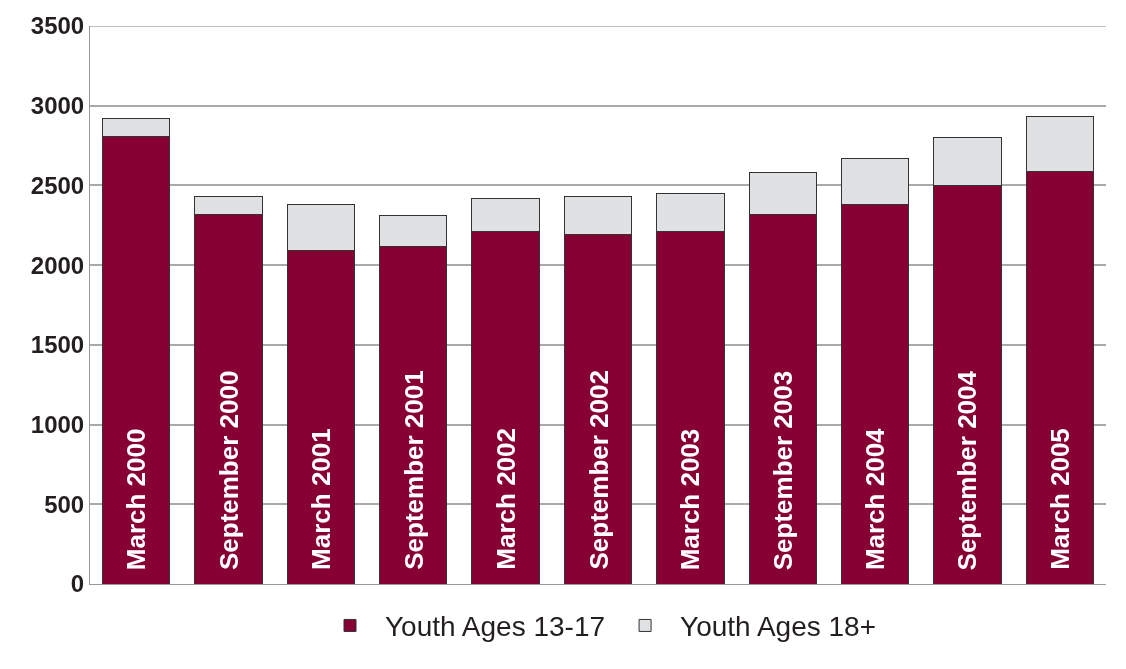  Describe the element at coordinates (967, 470) in the screenshot. I see `x-tick-label: September 2004` at that location.